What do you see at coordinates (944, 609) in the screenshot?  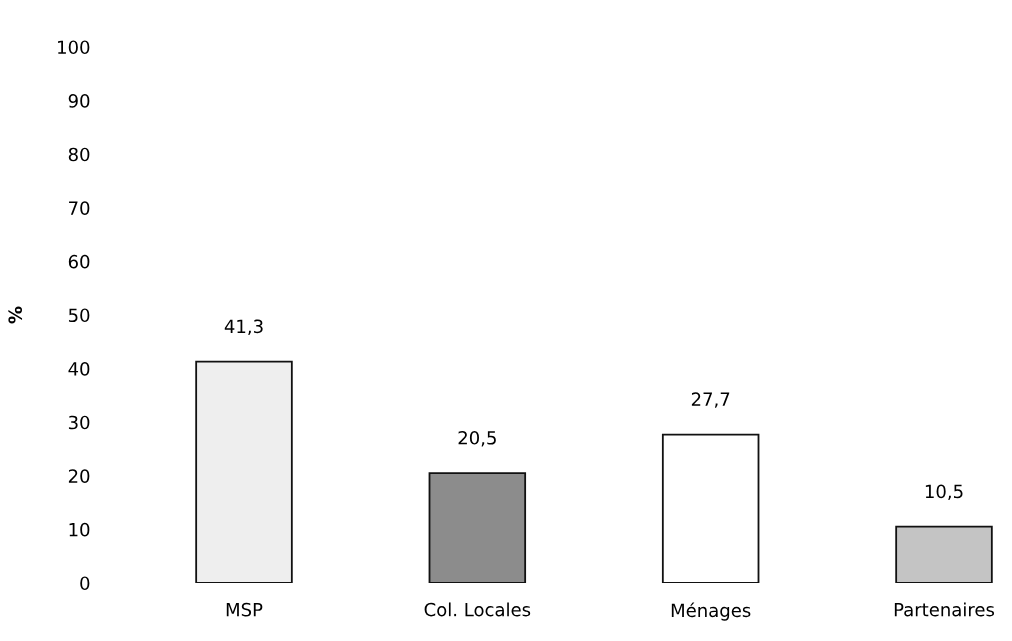 I see `x-tick-label: Partenaires` at bounding box center [944, 609].